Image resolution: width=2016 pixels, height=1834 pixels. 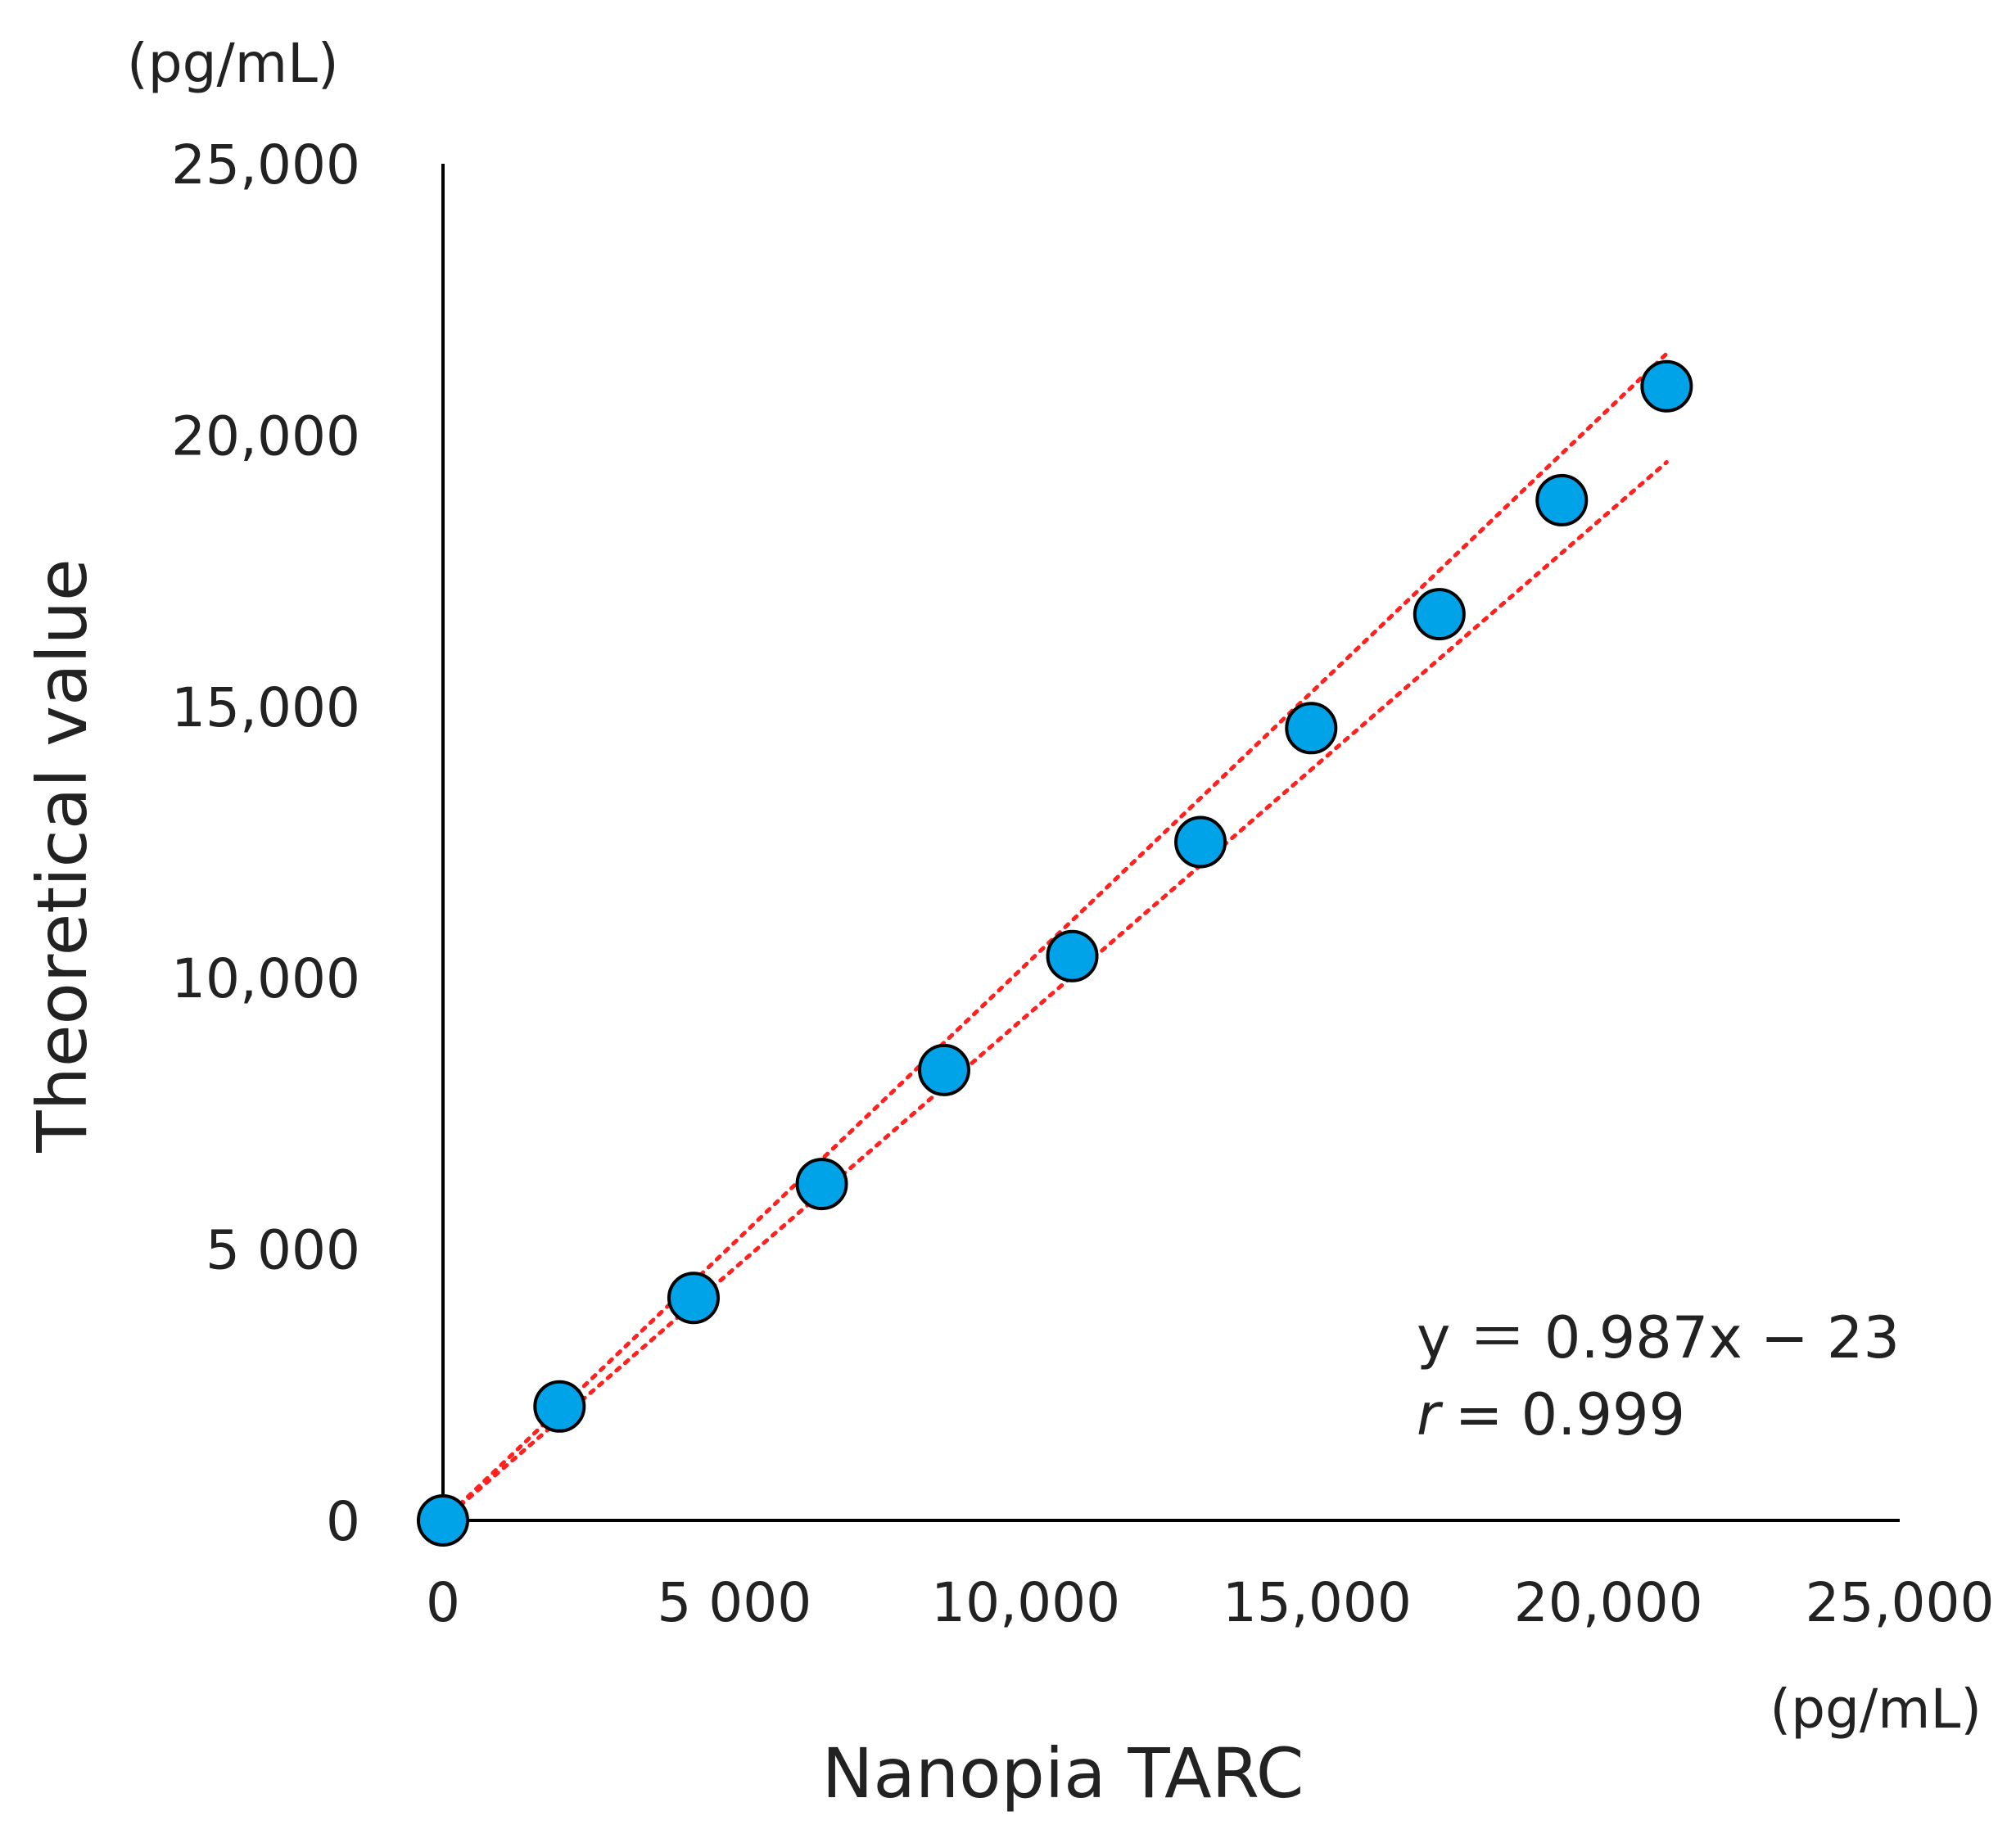 I want to click on y-tick-label: 5 000, so click(x=283, y=1250).